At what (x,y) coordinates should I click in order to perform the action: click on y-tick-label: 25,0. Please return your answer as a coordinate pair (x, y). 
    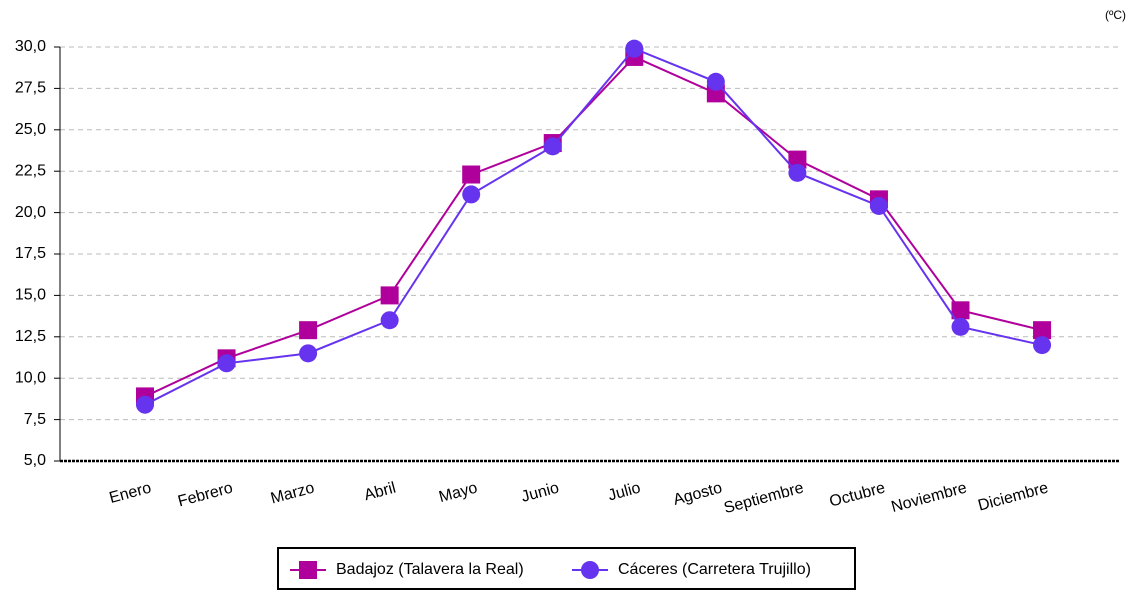
    Looking at the image, I should click on (30, 129).